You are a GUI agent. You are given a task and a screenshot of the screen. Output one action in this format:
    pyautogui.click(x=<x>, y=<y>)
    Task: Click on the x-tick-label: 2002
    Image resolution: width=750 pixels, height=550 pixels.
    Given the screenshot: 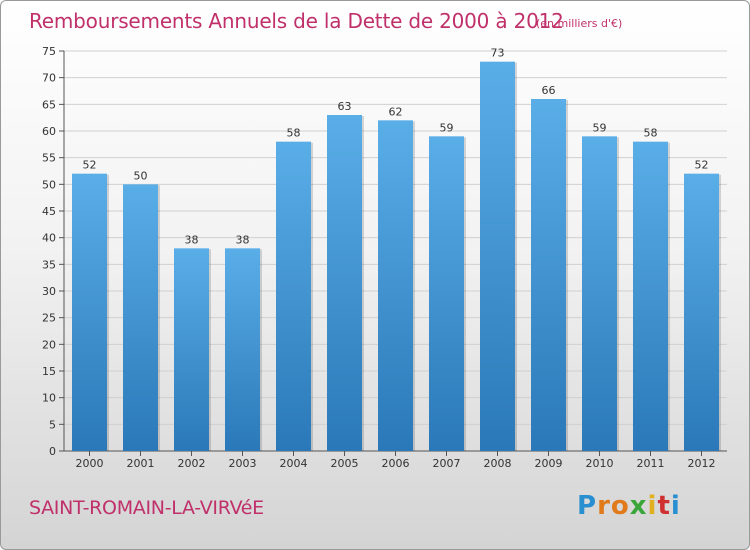 What is the action you would take?
    pyautogui.click(x=192, y=463)
    